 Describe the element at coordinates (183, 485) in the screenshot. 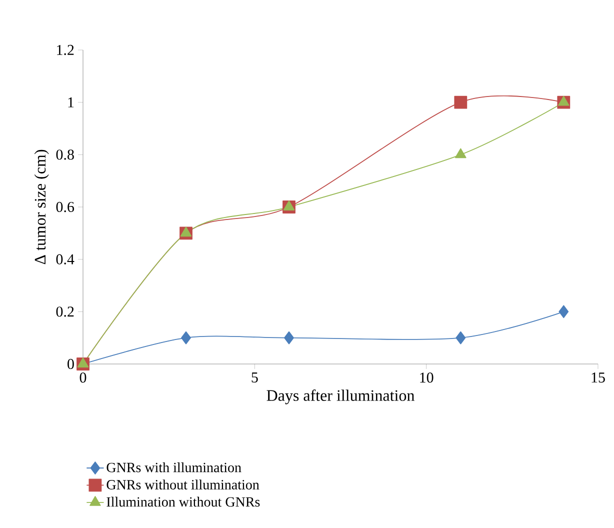

I see `legend-label: GNRs without illumination` at that location.